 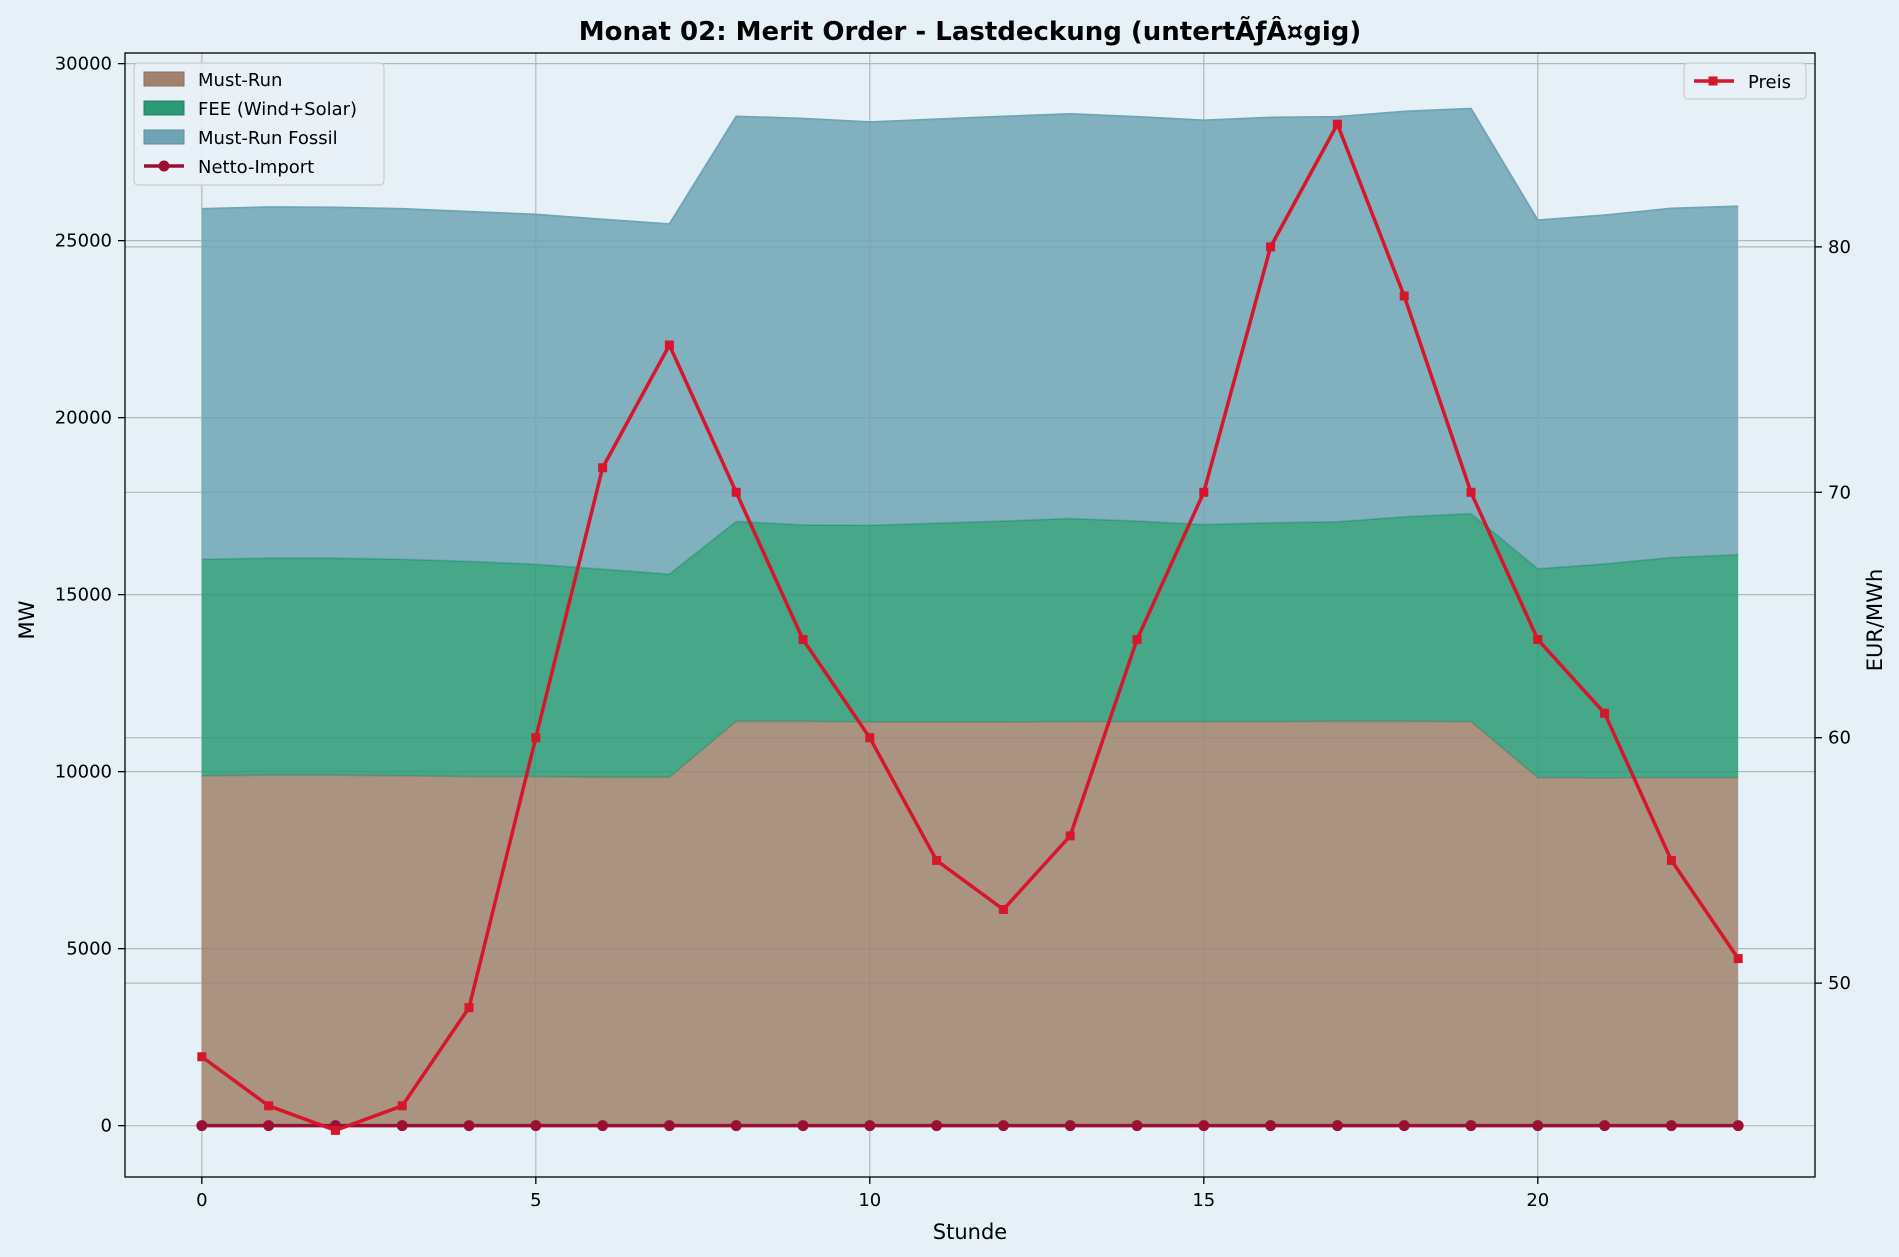 I want to click on x-tick-label-10: 10, so click(x=869, y=1200).